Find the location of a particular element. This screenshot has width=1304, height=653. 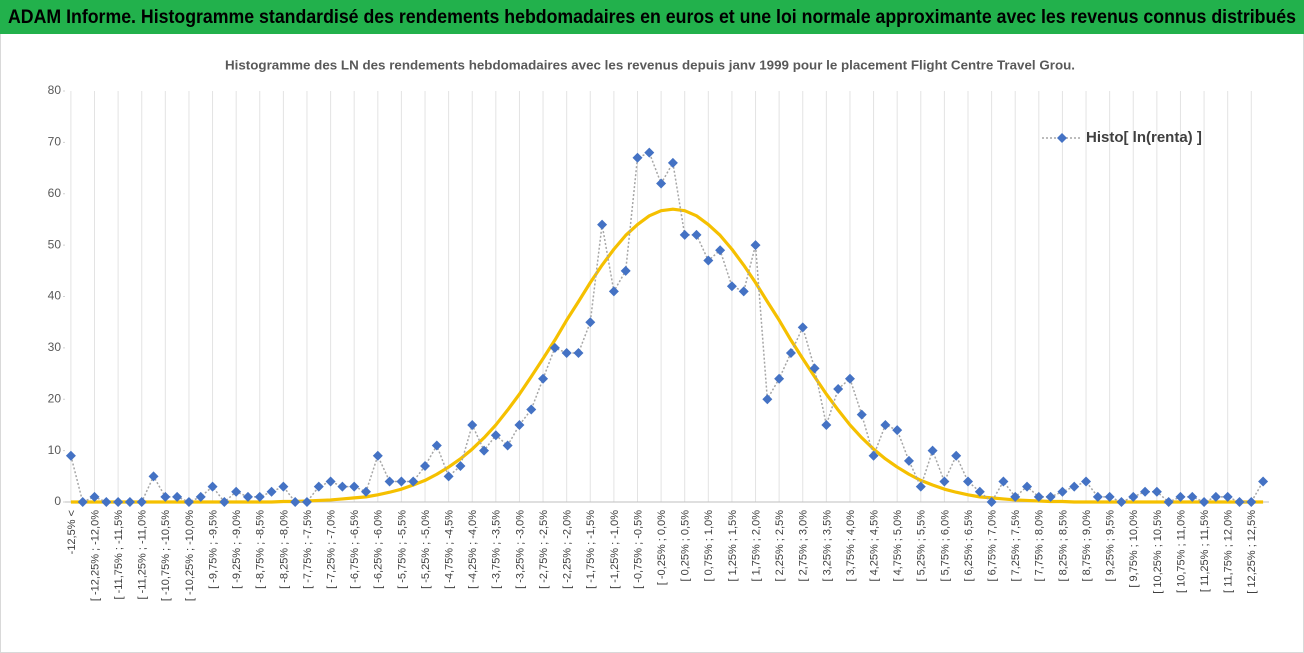

x-tick-label: [ -11,25% ; -11,0% is located at coordinates (143, 555).